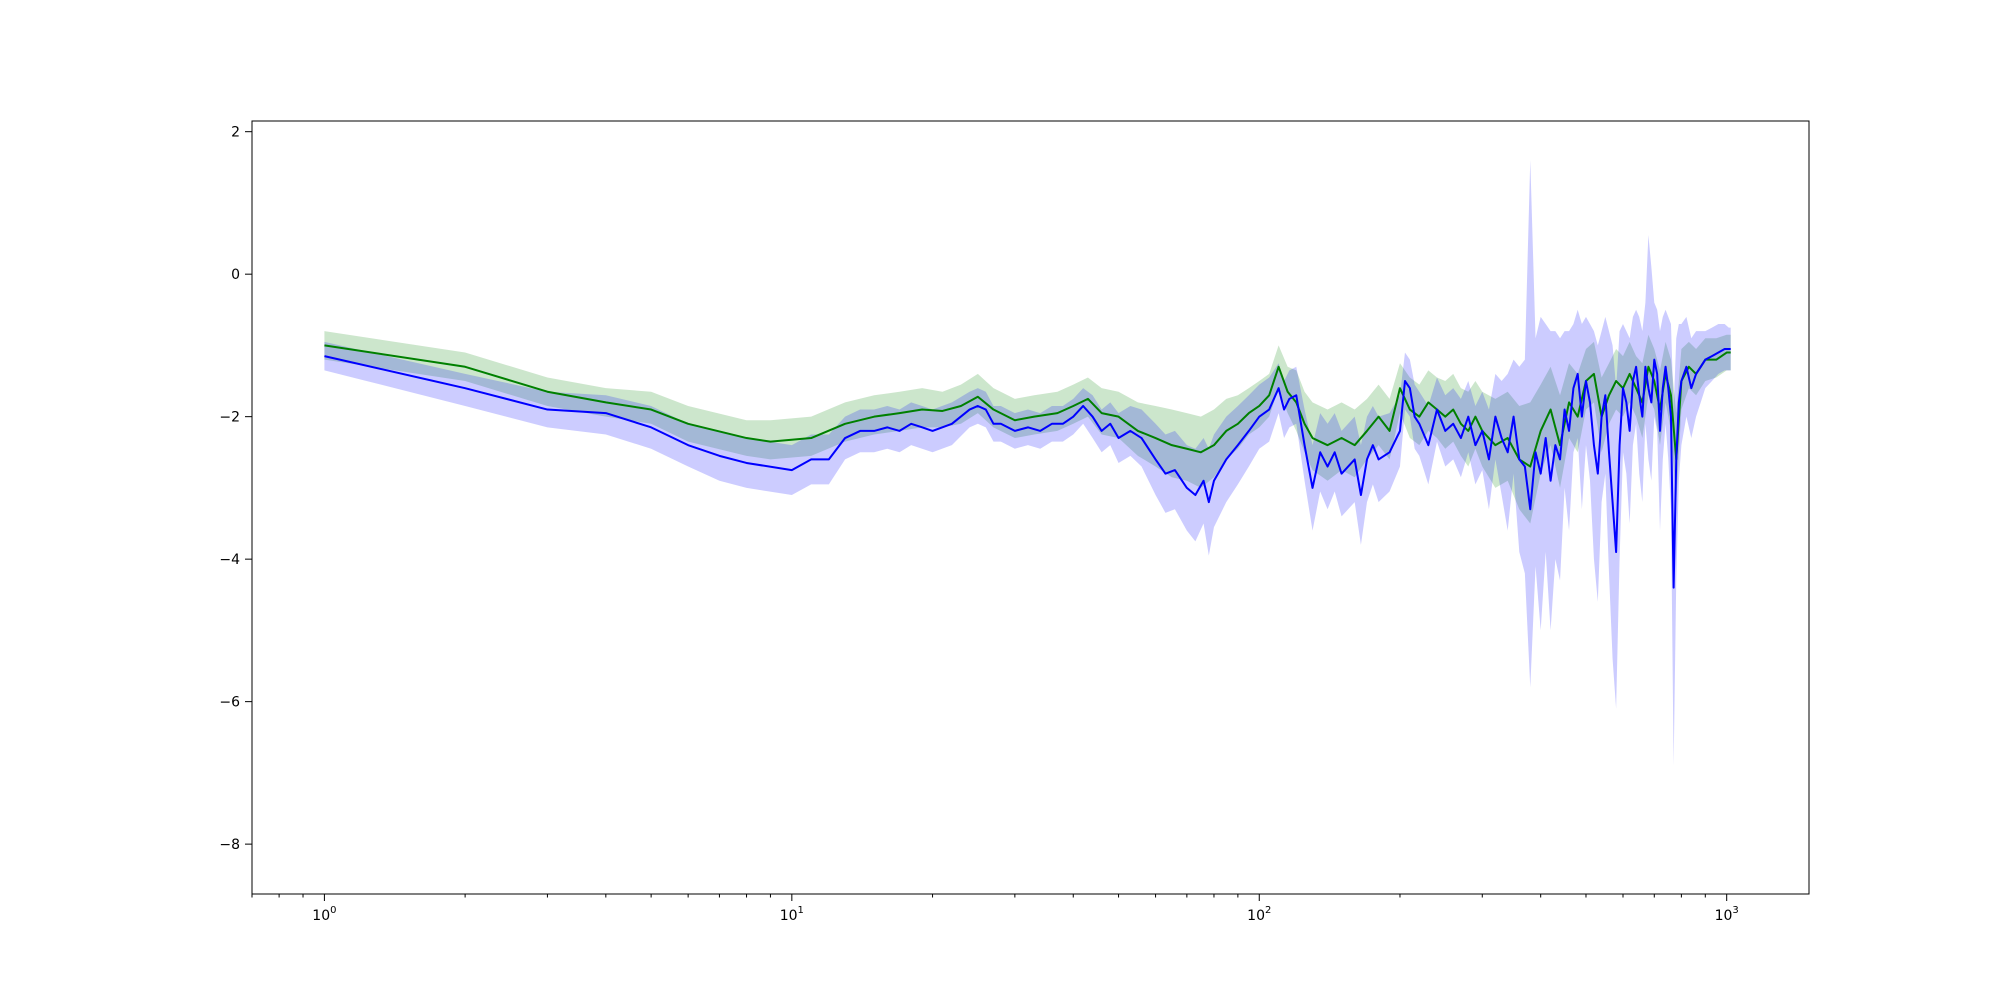 The image size is (2000, 1000). What do you see at coordinates (792, 914) in the screenshot?
I see `x-tick-label: 10¹` at bounding box center [792, 914].